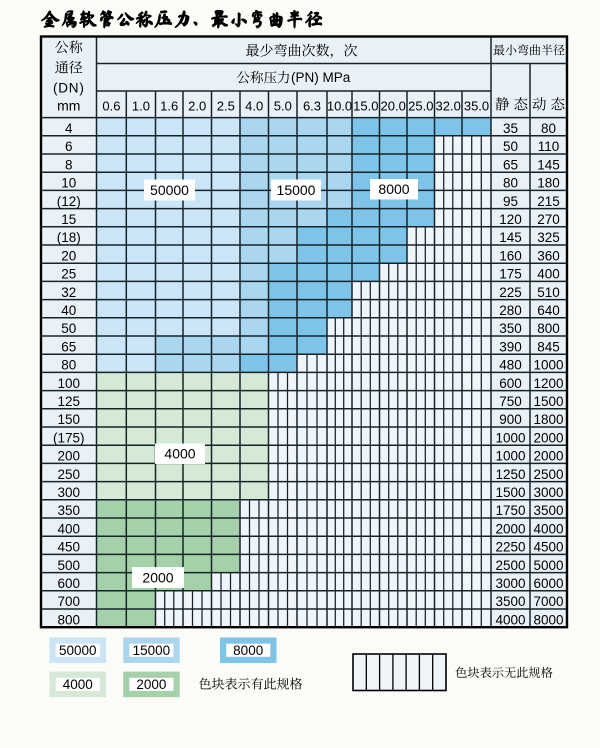  I want to click on svg-text: 2250, so click(510, 547).